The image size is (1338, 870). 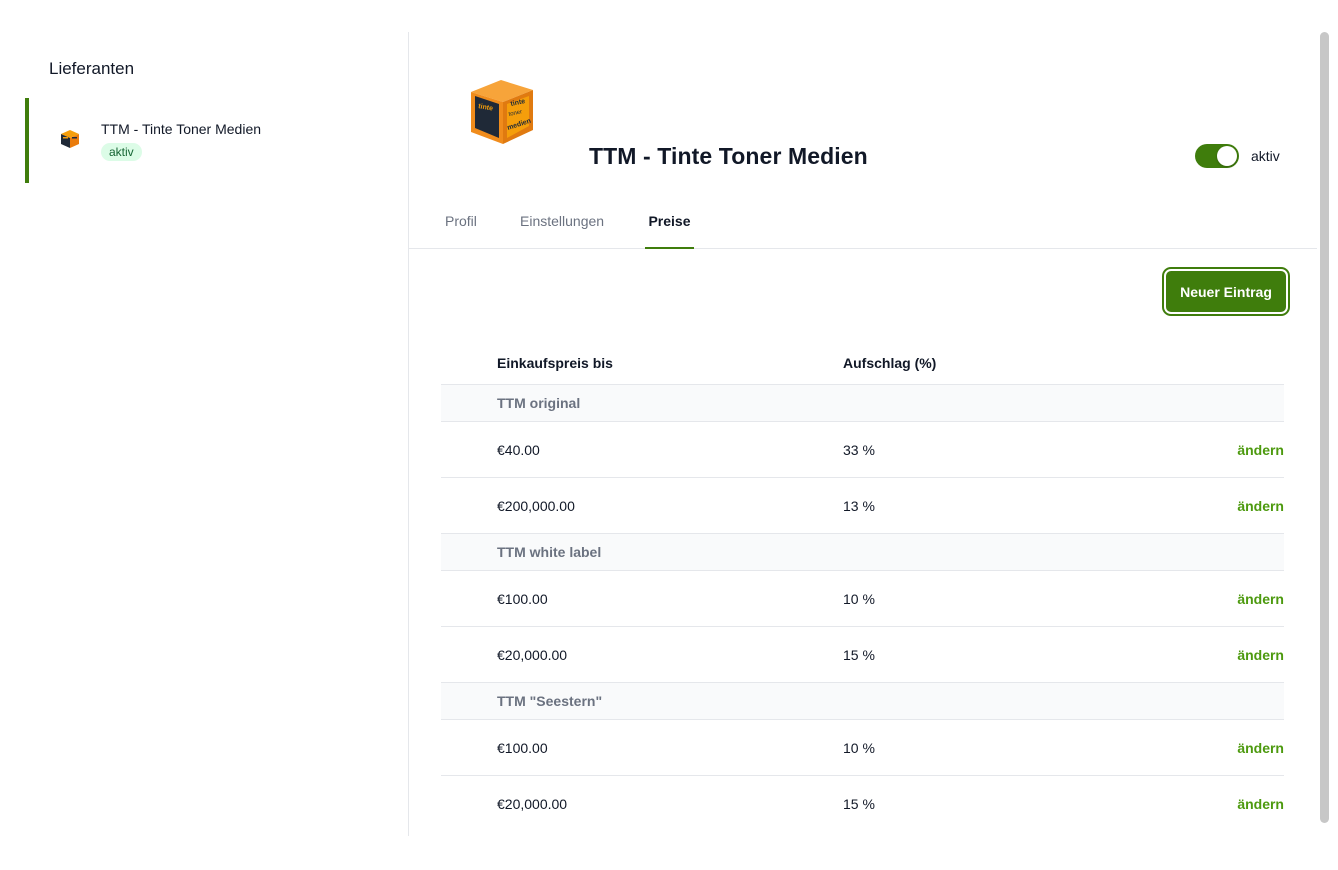 I want to click on markup-cell: 13 %, so click(x=859, y=506).